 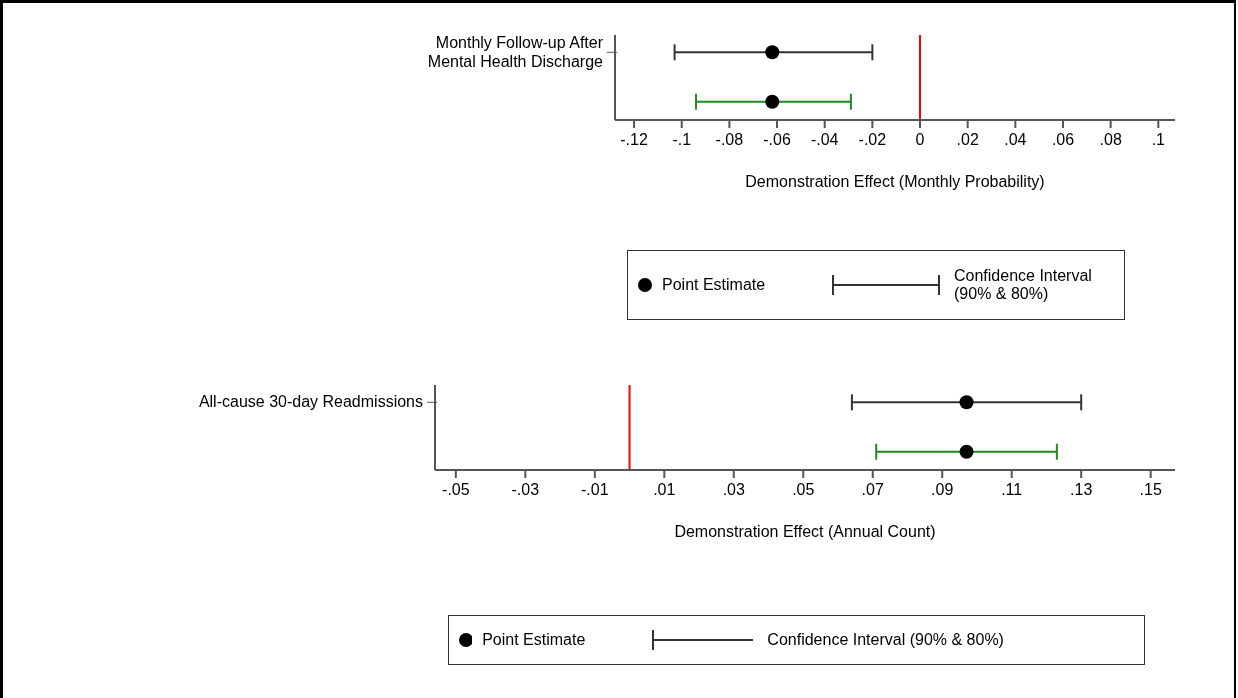 What do you see at coordinates (634, 140) in the screenshot?
I see `x-tick-label: -.12` at bounding box center [634, 140].